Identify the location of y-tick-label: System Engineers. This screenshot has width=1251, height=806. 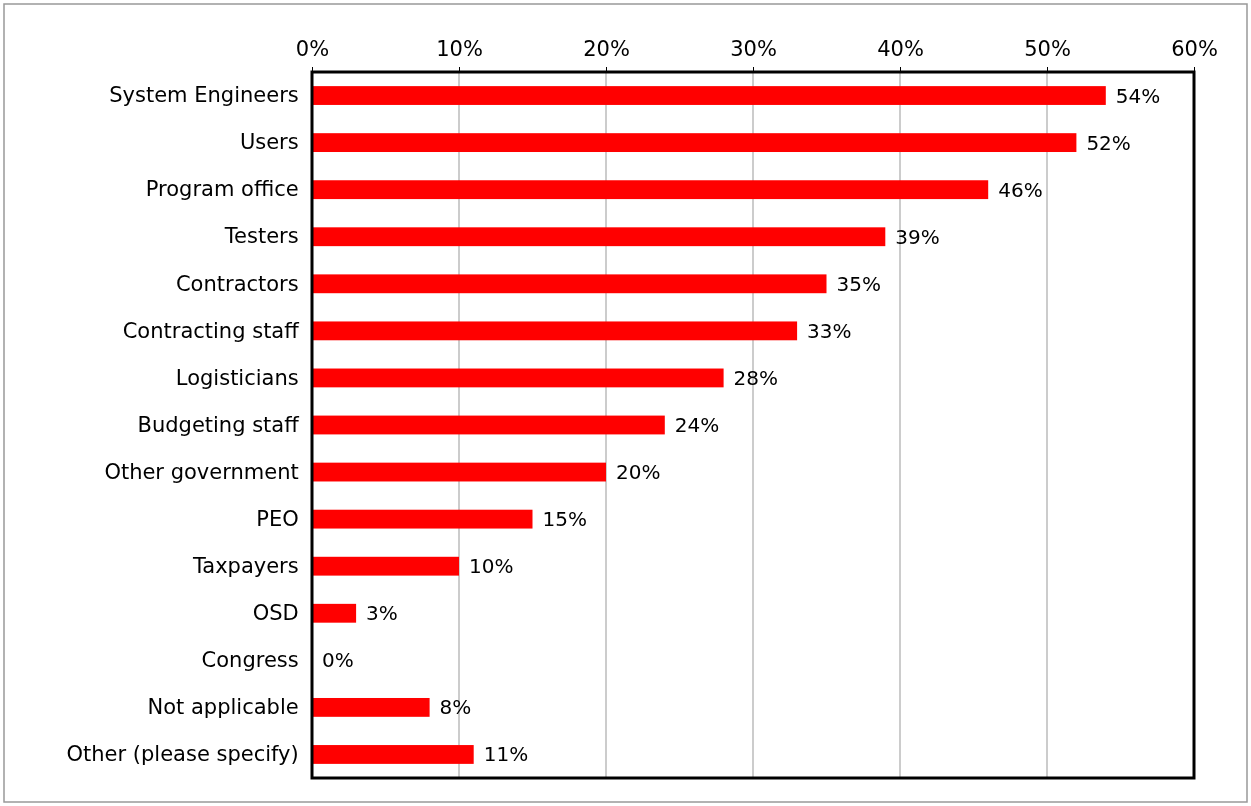
(204, 95).